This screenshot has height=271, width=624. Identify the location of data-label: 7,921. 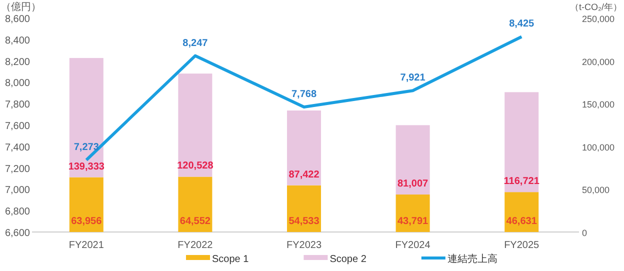
(413, 78).